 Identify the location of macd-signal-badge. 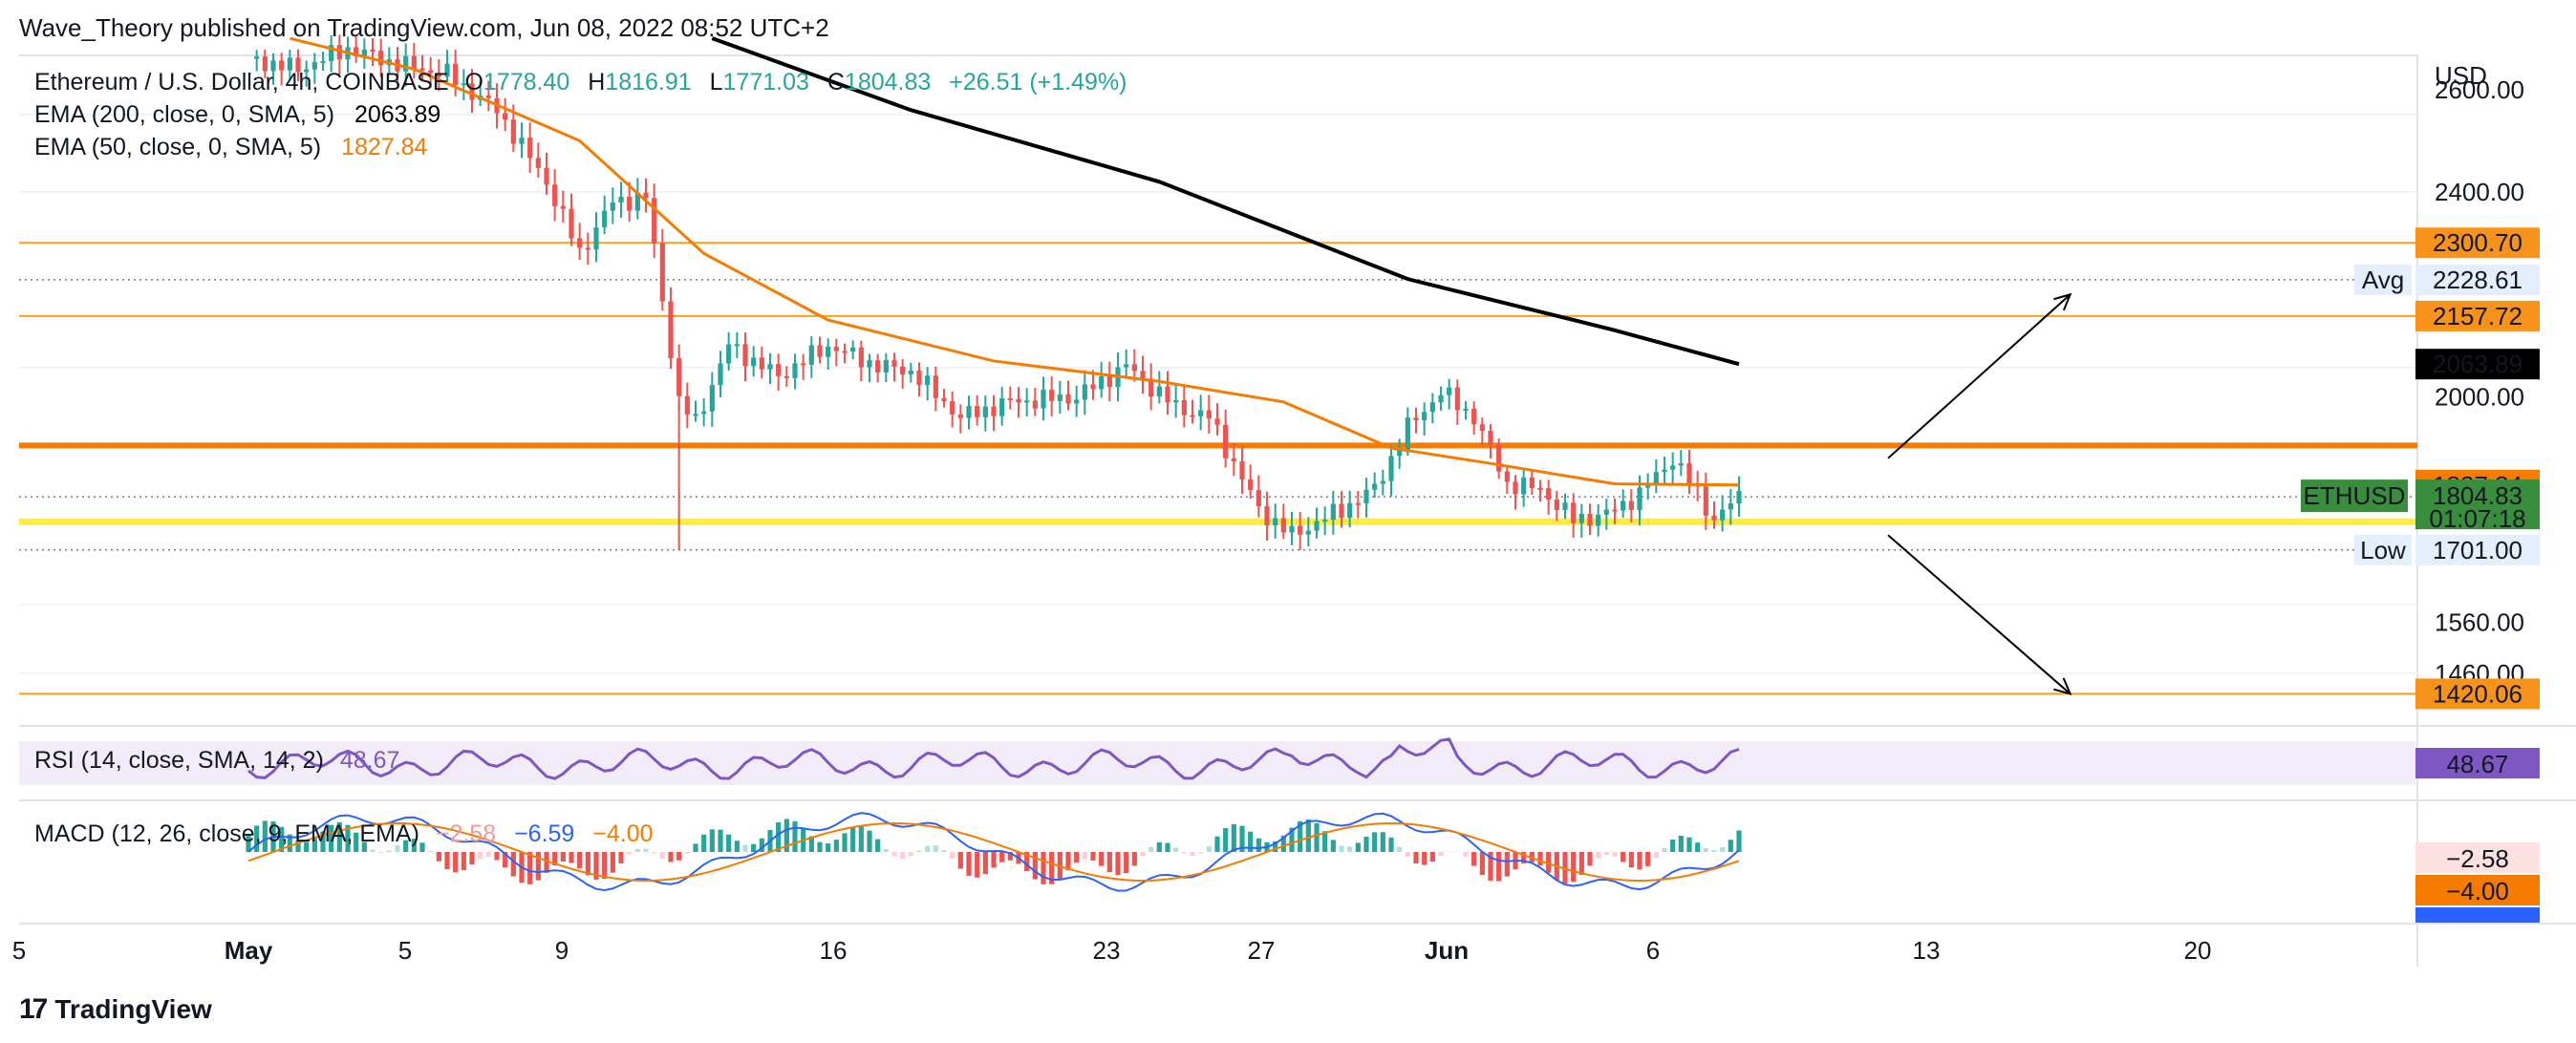
(2477, 890).